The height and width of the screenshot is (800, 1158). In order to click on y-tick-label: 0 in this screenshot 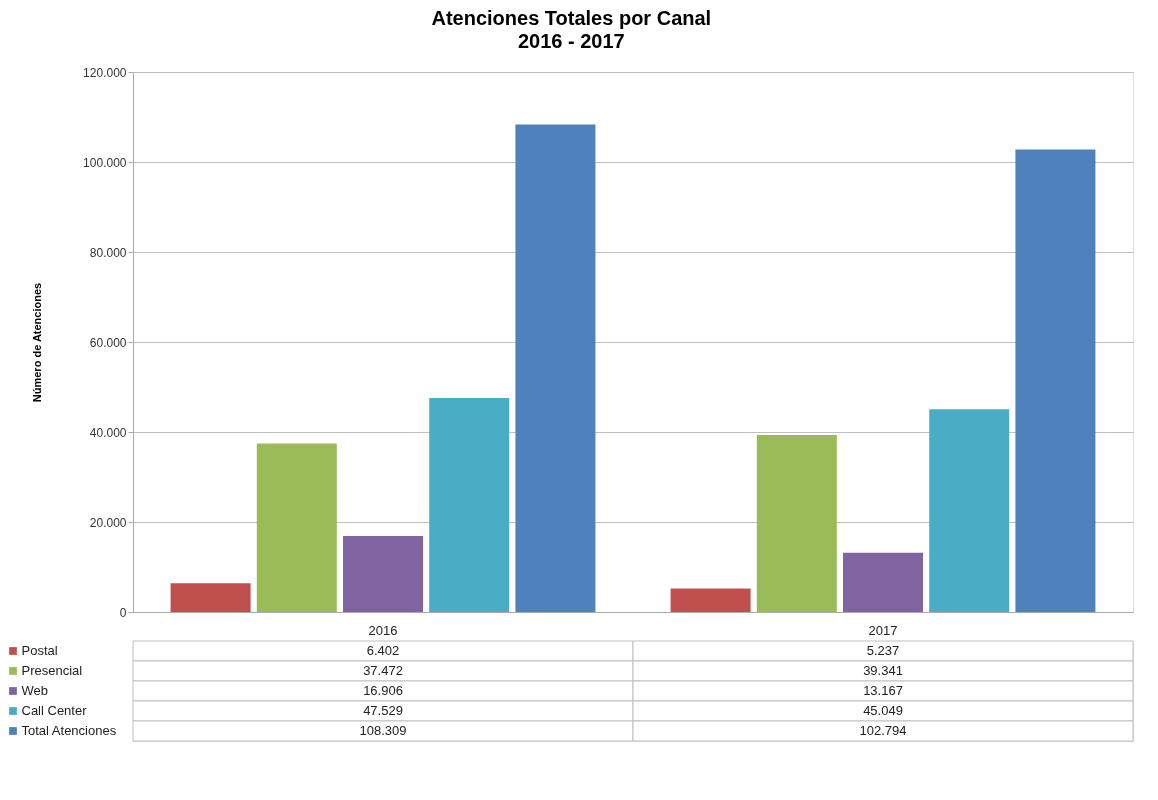, I will do `click(123, 612)`.